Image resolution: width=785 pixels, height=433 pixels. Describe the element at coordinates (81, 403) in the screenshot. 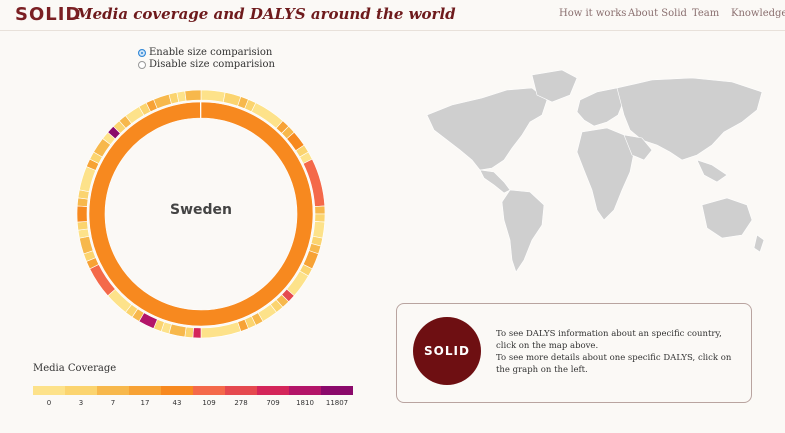

I see `legend-label: 3` at that location.